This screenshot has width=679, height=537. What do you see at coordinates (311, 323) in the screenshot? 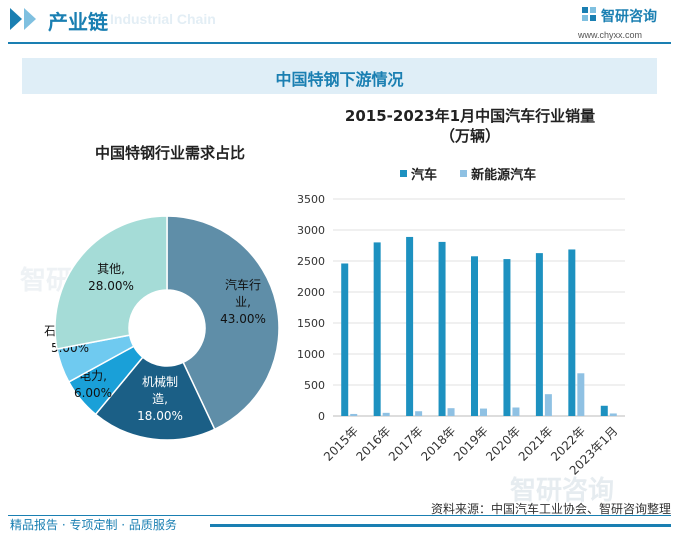
I see `y-tick-label: 1500` at bounding box center [311, 323].